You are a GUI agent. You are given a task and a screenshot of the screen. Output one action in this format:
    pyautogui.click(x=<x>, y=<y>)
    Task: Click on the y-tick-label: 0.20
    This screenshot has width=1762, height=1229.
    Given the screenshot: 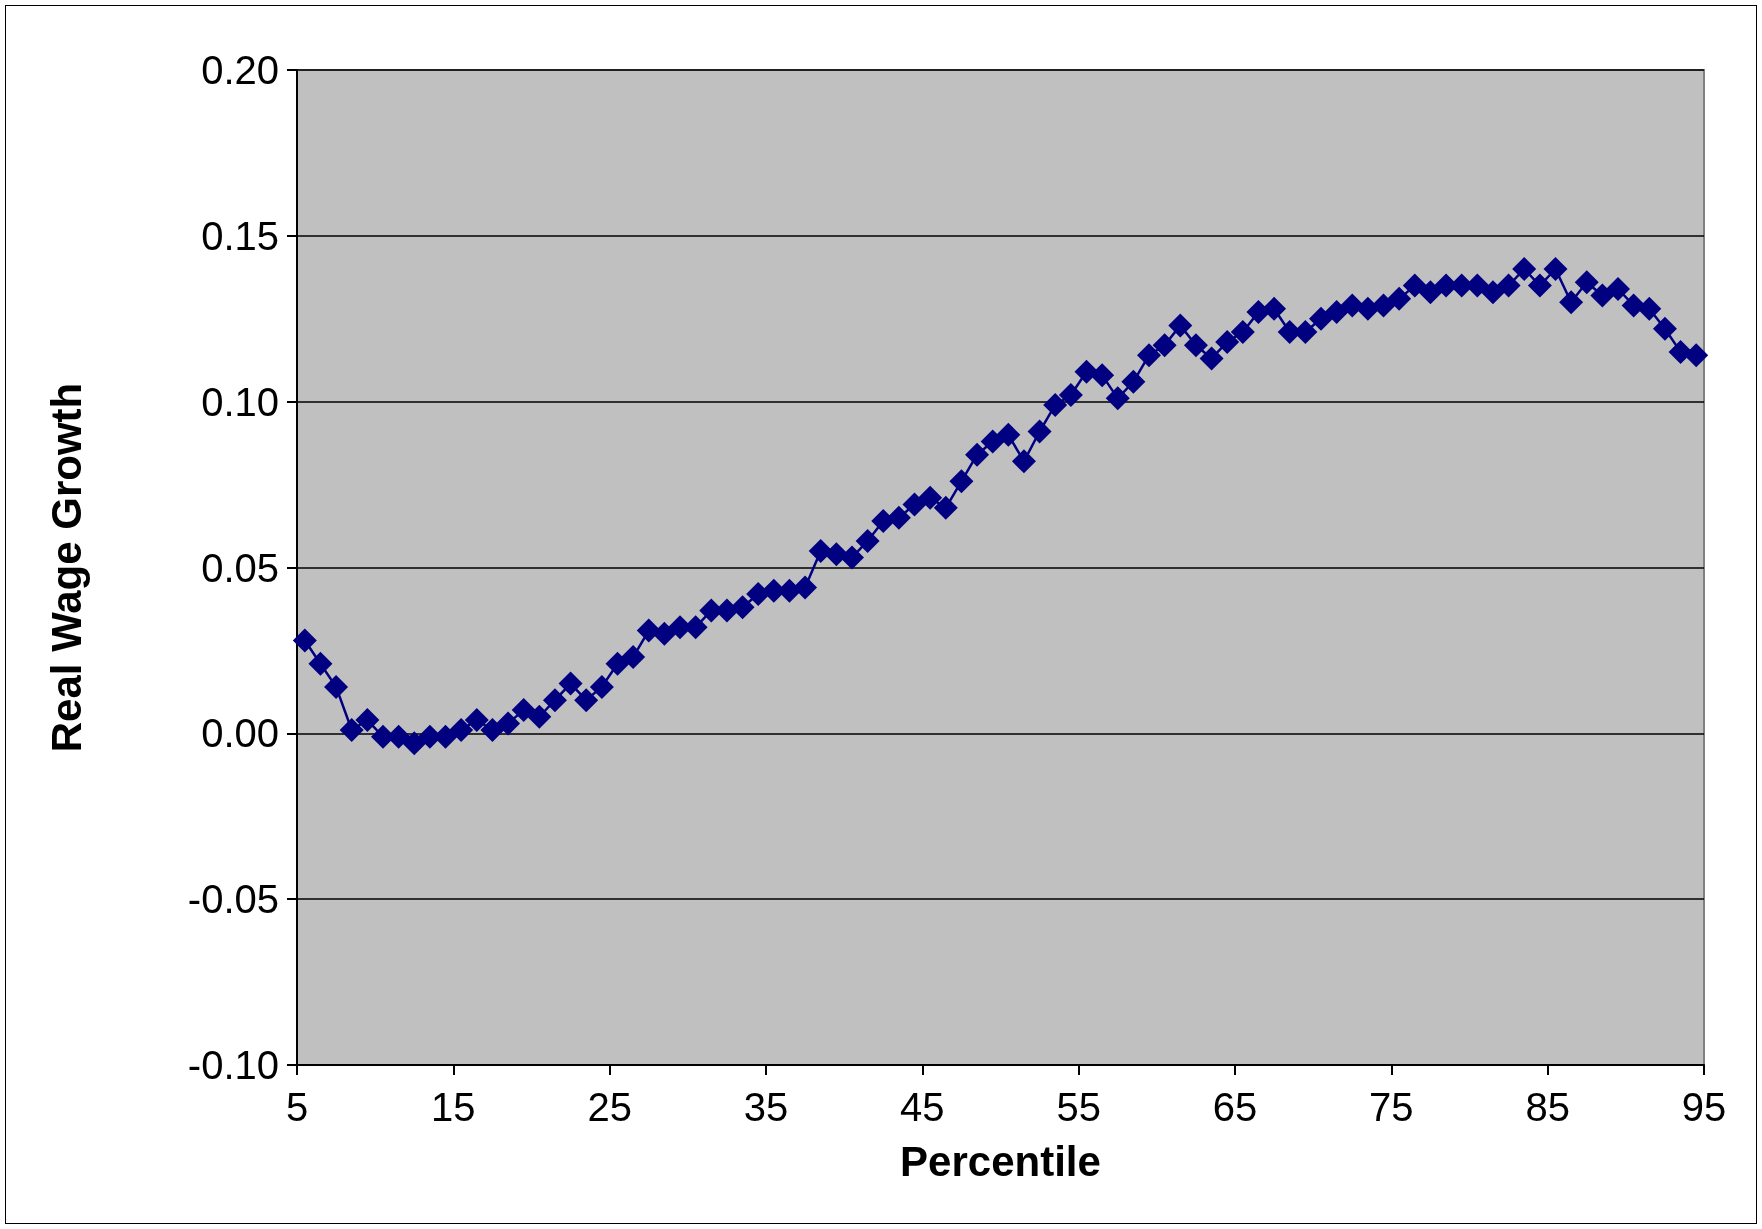 What is the action you would take?
    pyautogui.click(x=240, y=70)
    